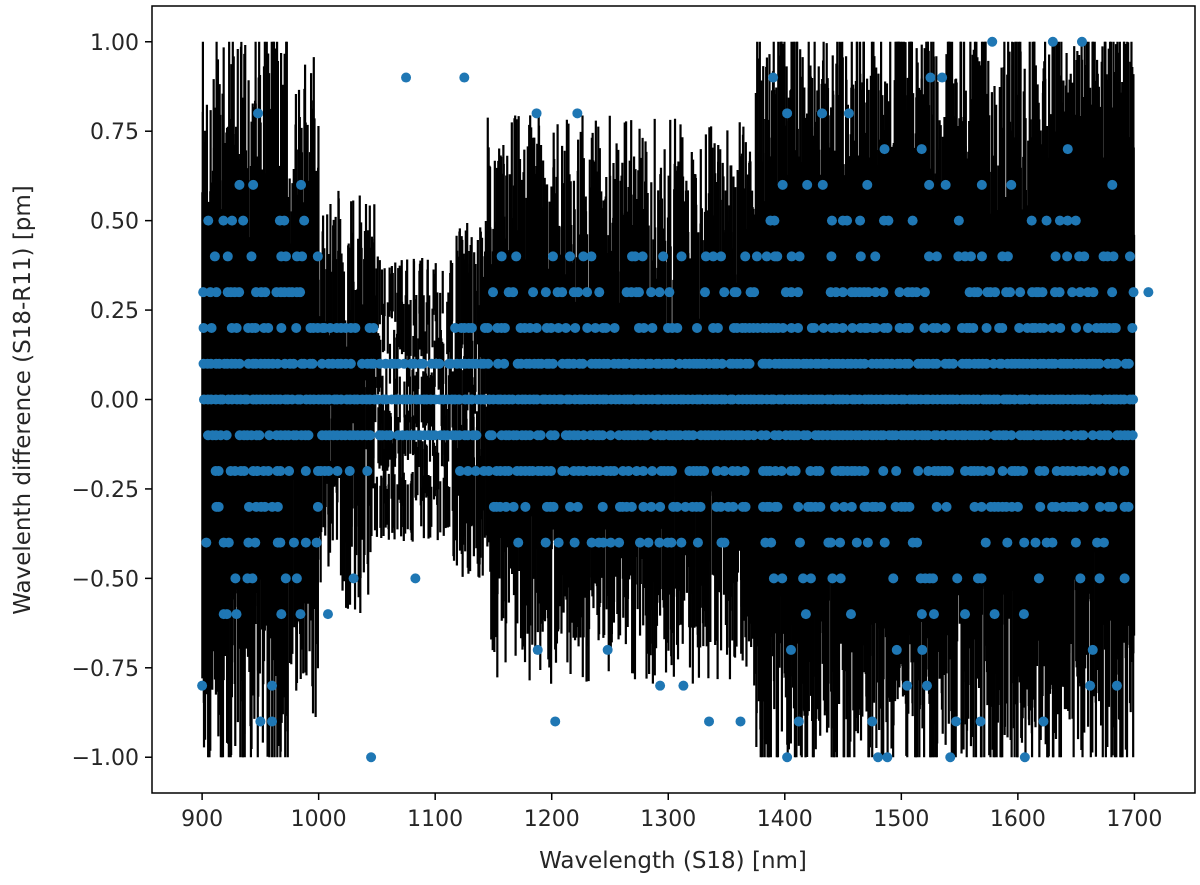 Image resolution: width=1200 pixels, height=885 pixels. Describe the element at coordinates (673, 861) in the screenshot. I see `x-axis-label: Wavelength (S18) [nm]` at that location.